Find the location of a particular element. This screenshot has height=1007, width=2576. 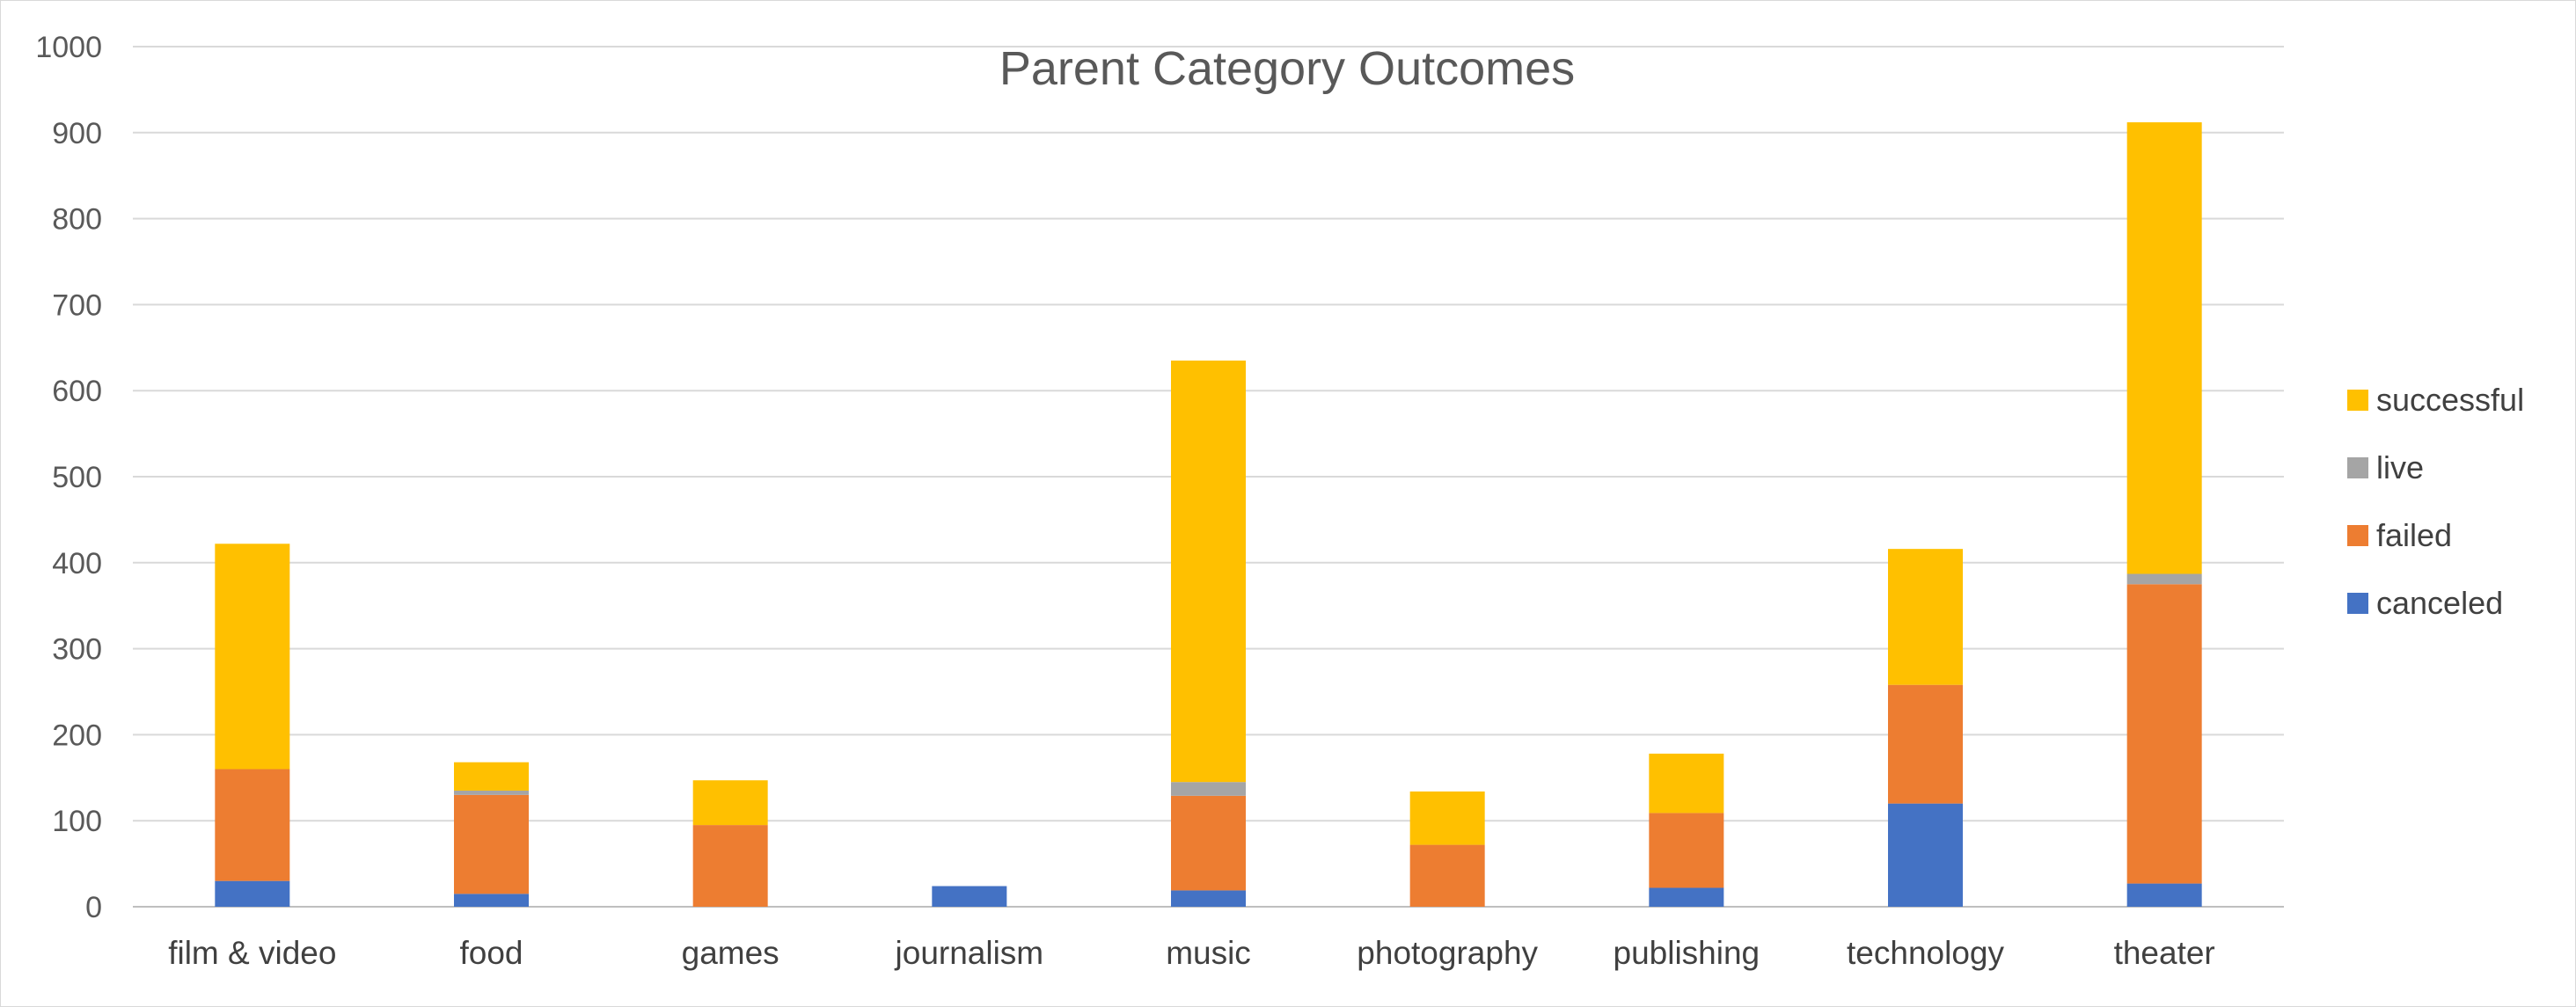

x-tick-label: food is located at coordinates (491, 953).